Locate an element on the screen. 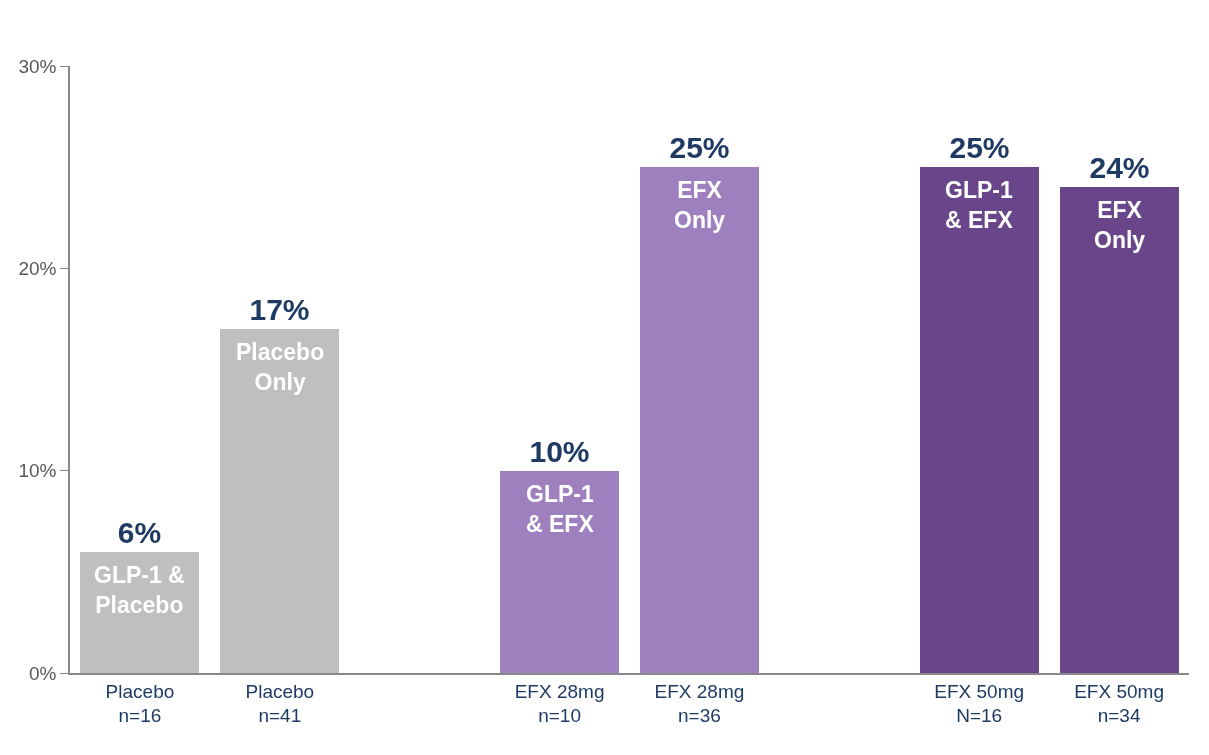 This screenshot has width=1209, height=755. data-label: 6% is located at coordinates (139, 532).